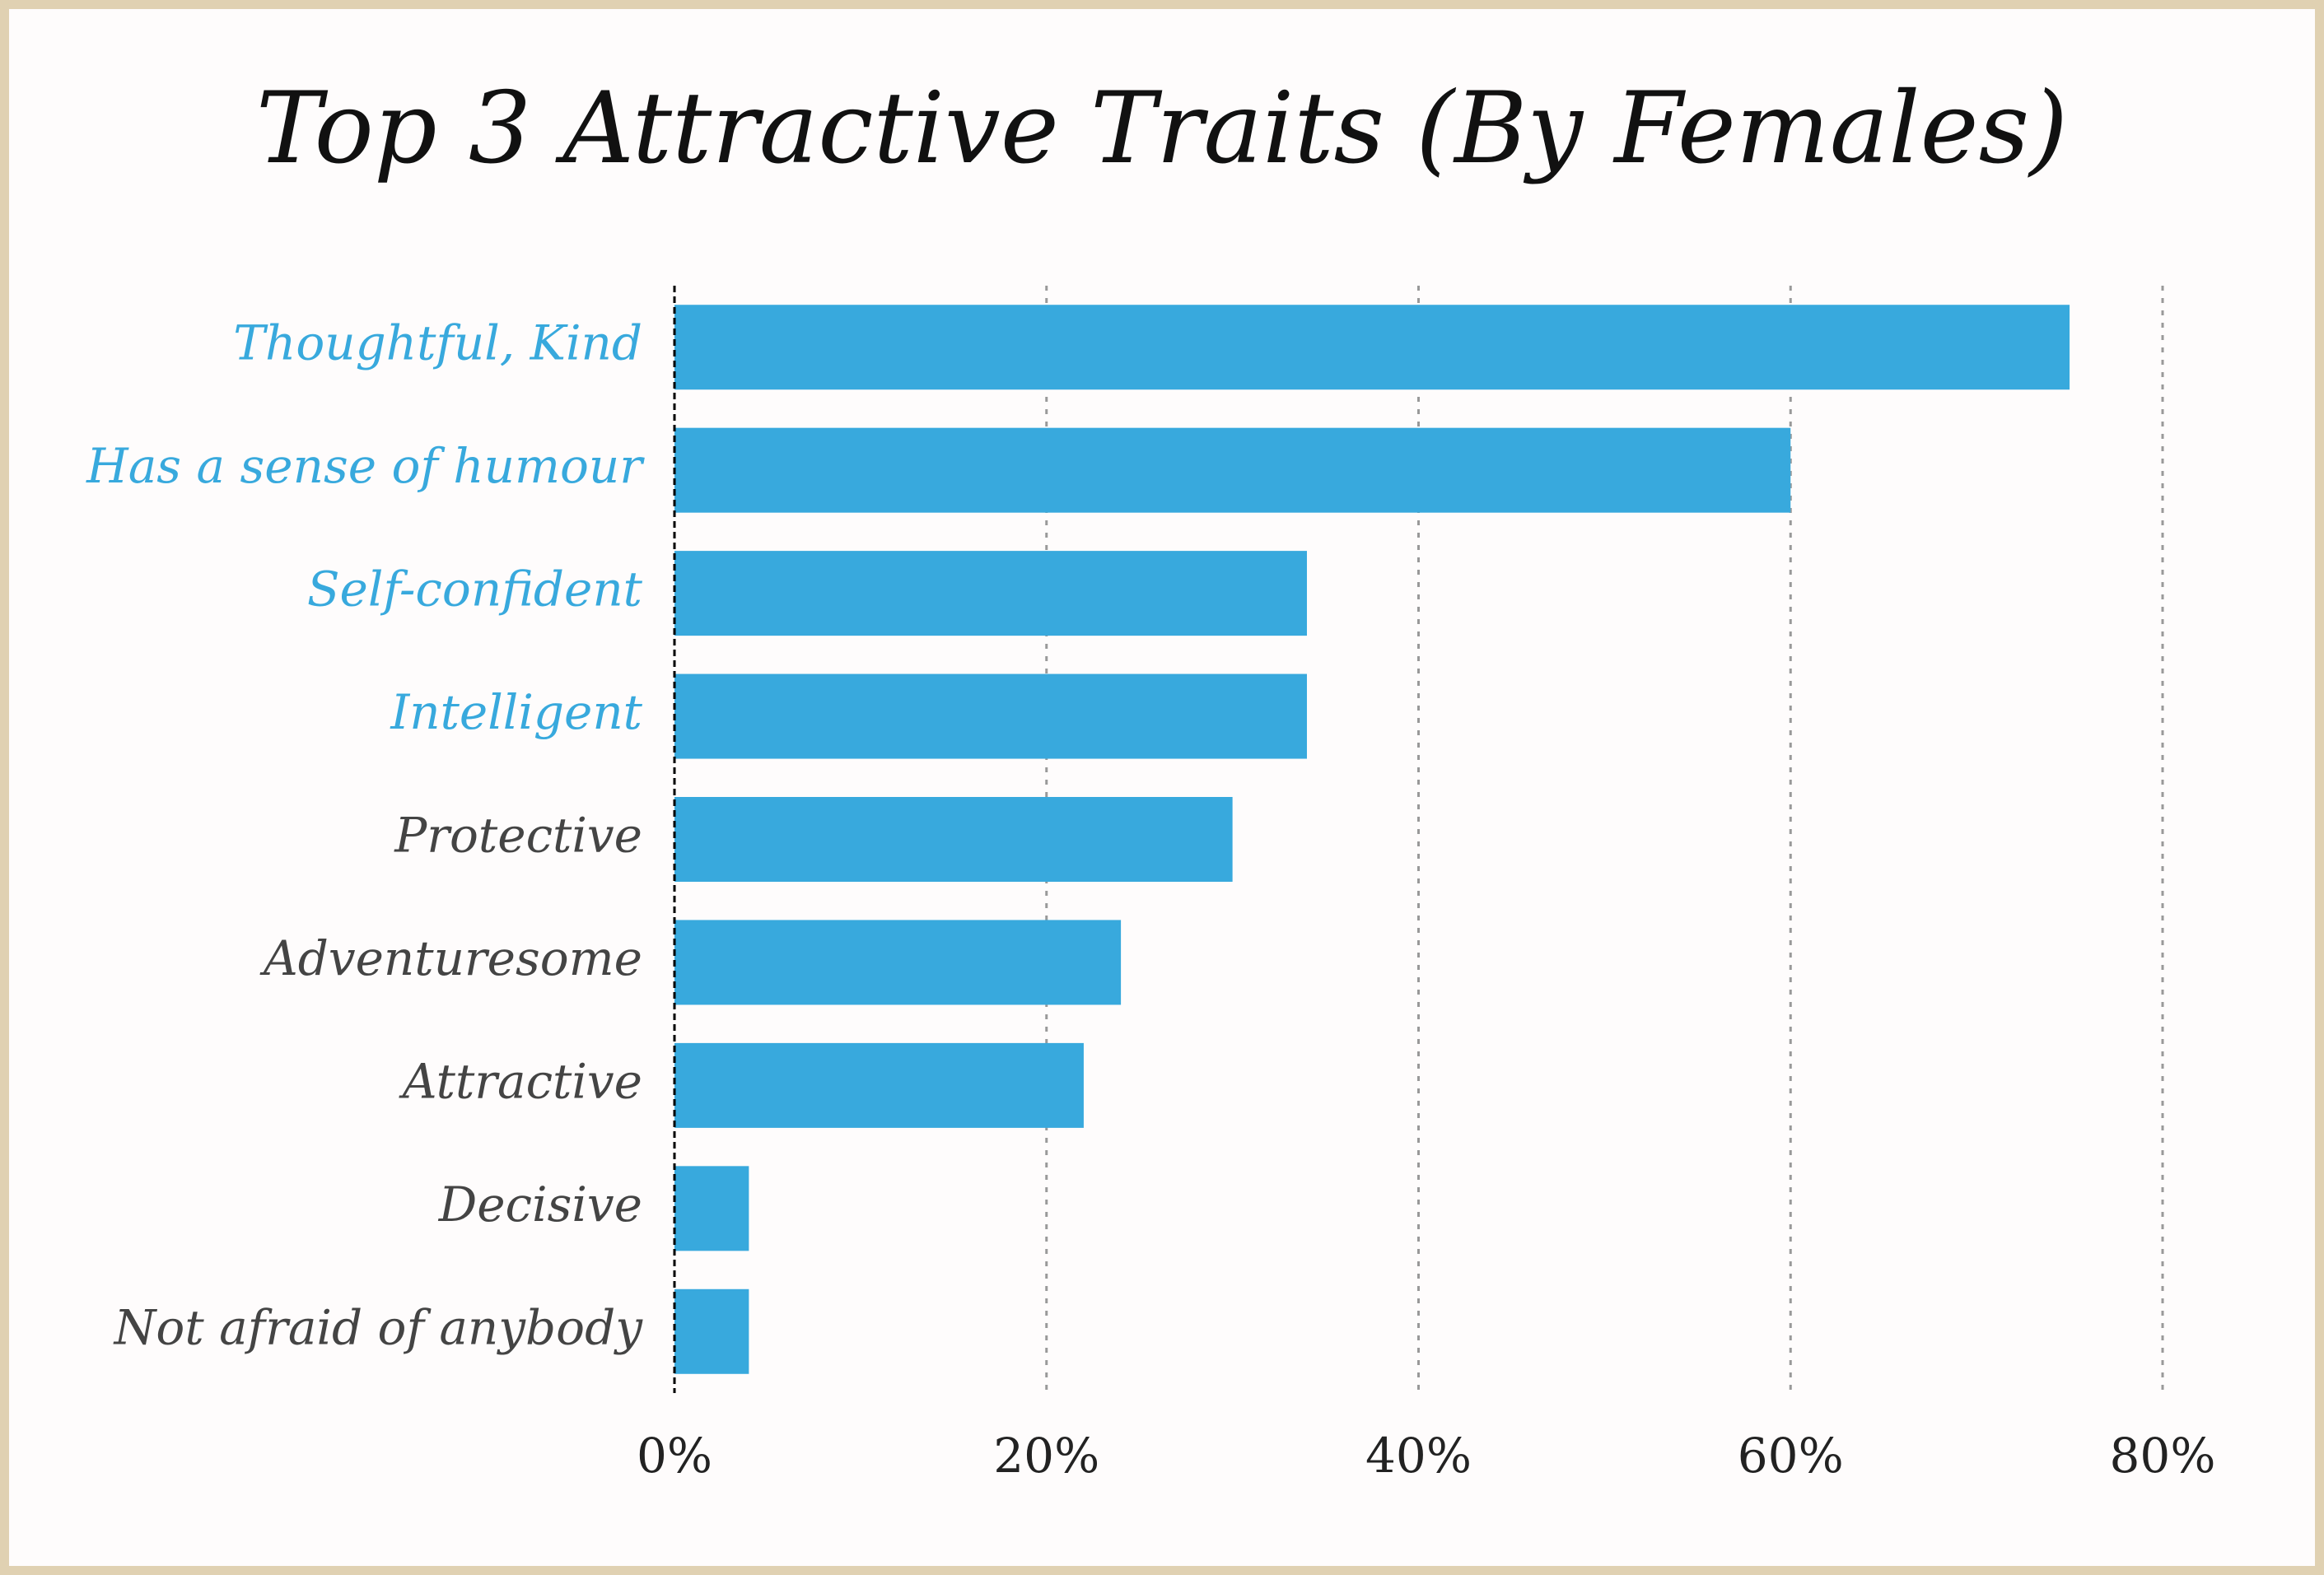  I want to click on y-tick-label: Decisive, so click(540, 1205).